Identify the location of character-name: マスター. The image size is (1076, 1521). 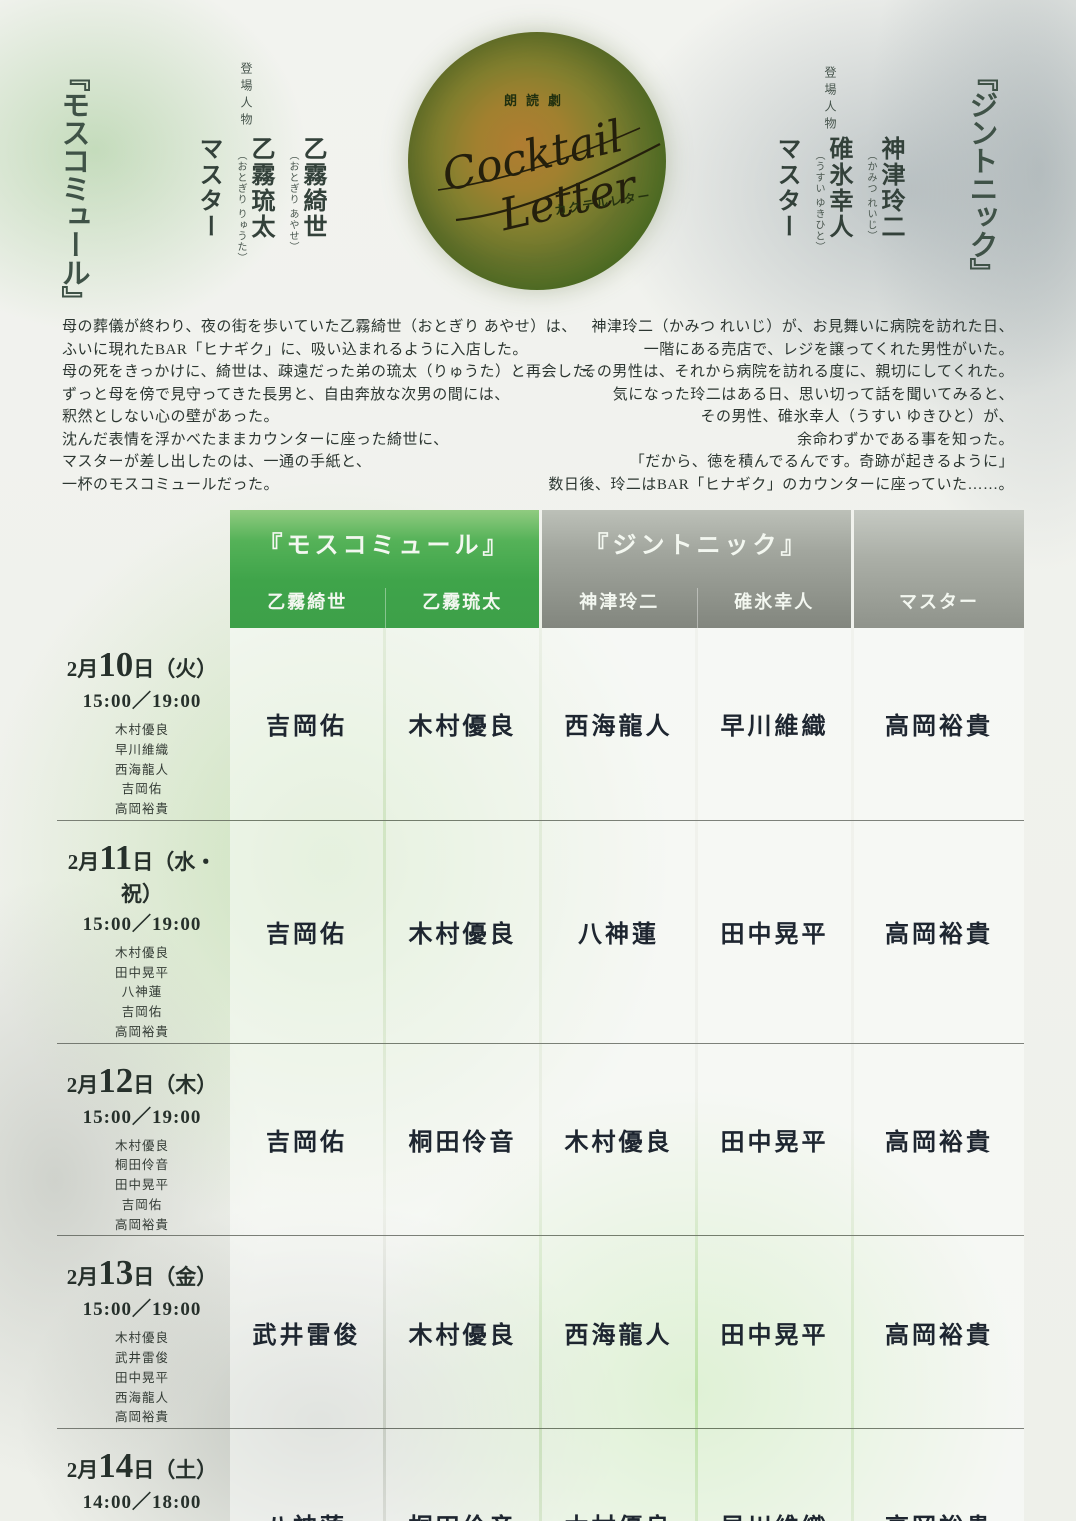
(208, 188).